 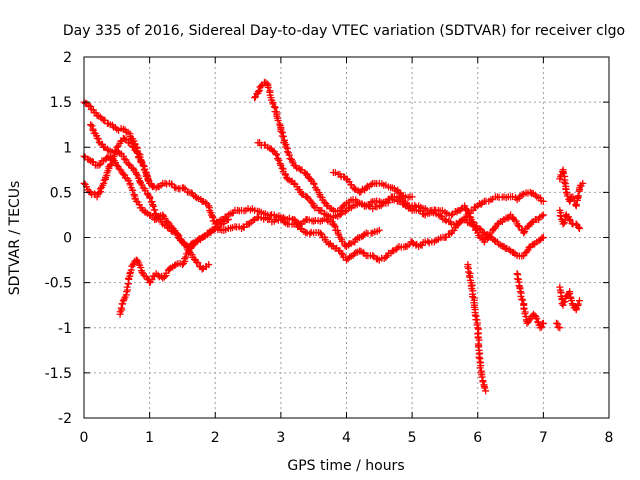 I want to click on y-tick-label: 1.5, so click(x=61, y=103).